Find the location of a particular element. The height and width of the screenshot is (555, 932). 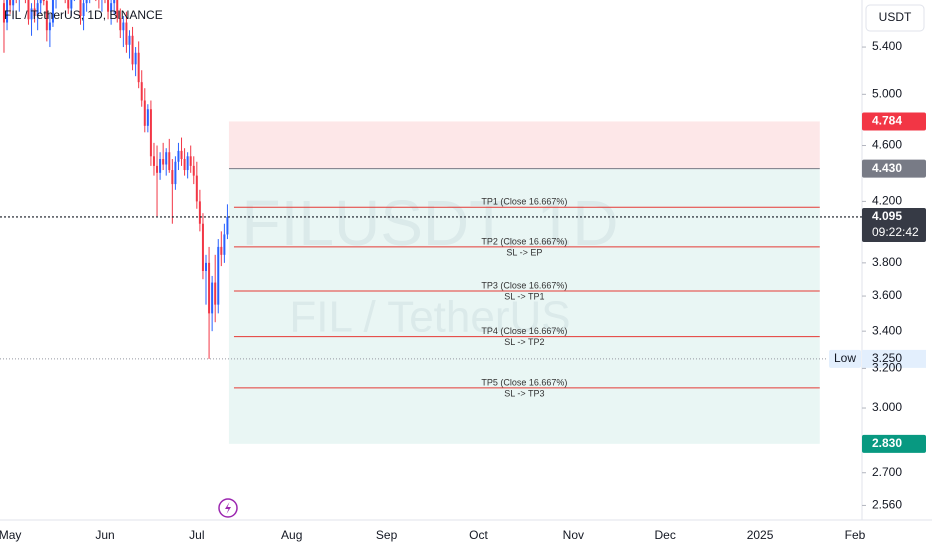

y-tick-label: 4.600 is located at coordinates (887, 145).